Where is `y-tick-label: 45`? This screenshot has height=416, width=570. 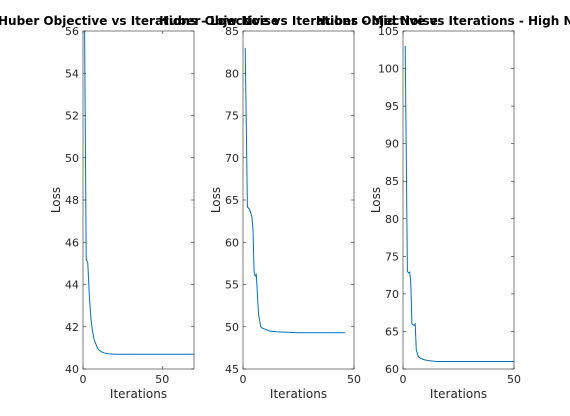
y-tick-label: 45 is located at coordinates (232, 369).